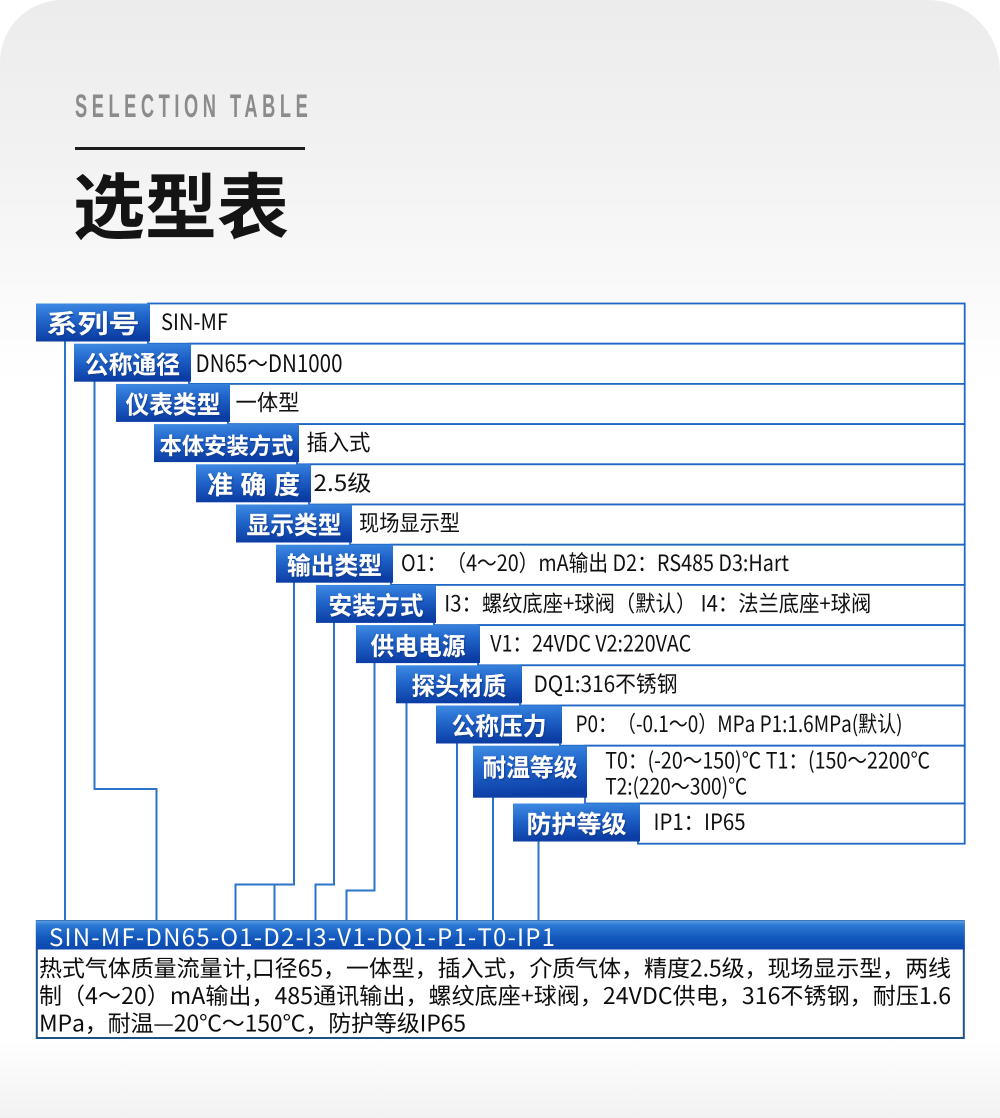 The image size is (1000, 1118). What do you see at coordinates (253, 483) in the screenshot?
I see `svg-text: 准 确 度` at bounding box center [253, 483].